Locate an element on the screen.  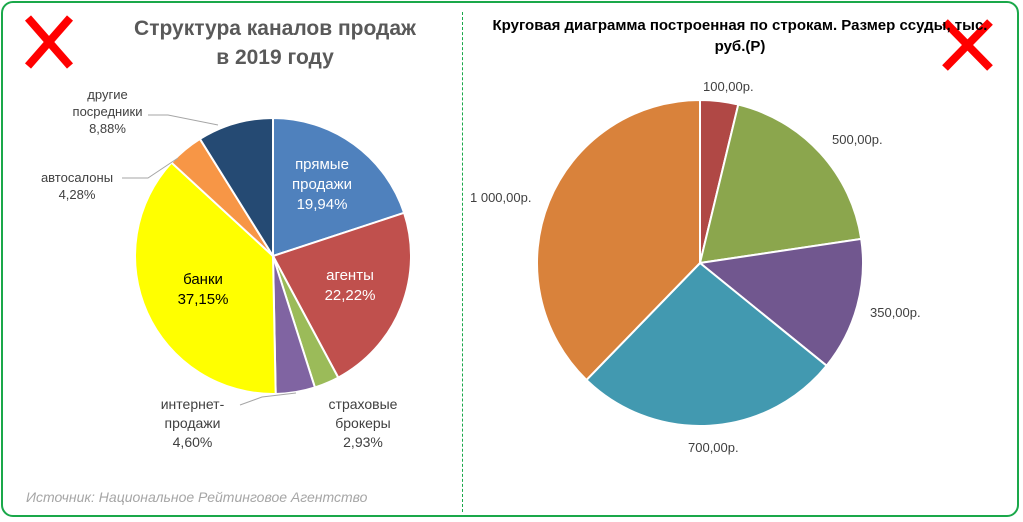
cross-icon-left is located at coordinates (49, 42).